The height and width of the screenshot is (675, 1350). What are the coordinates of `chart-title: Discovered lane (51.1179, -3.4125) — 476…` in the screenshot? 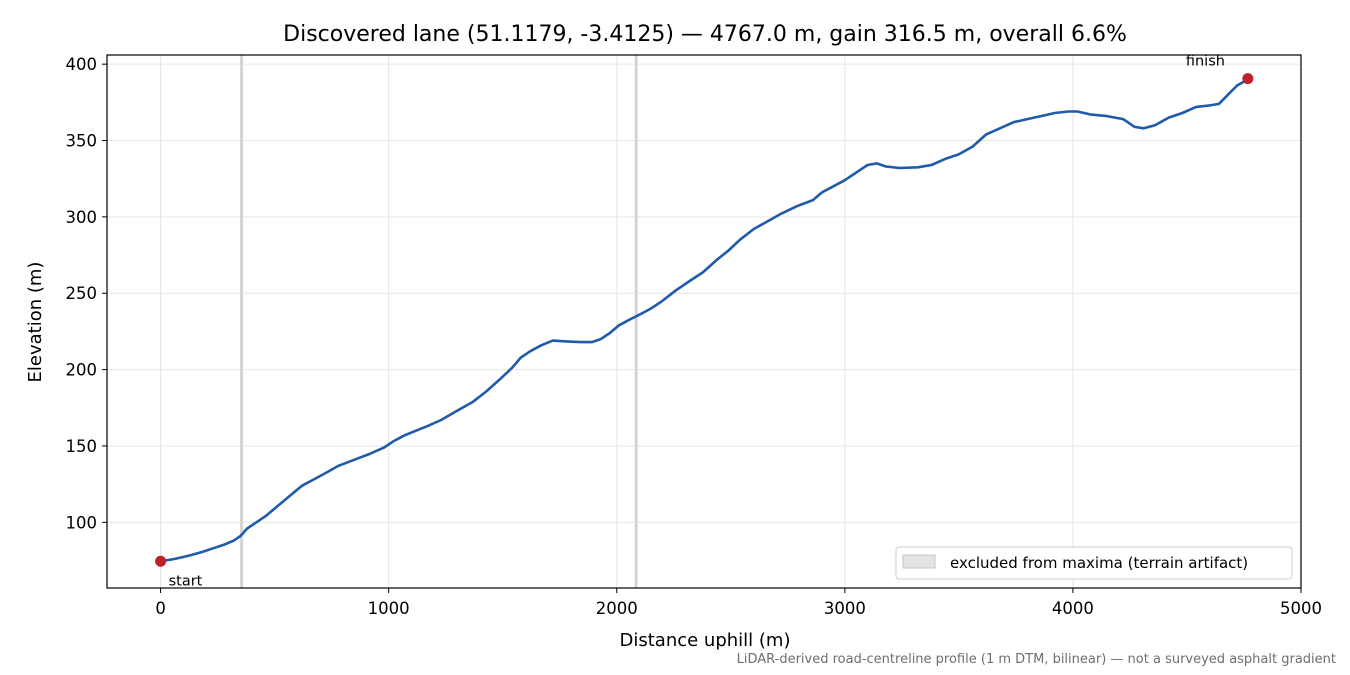 It's located at (705, 34).